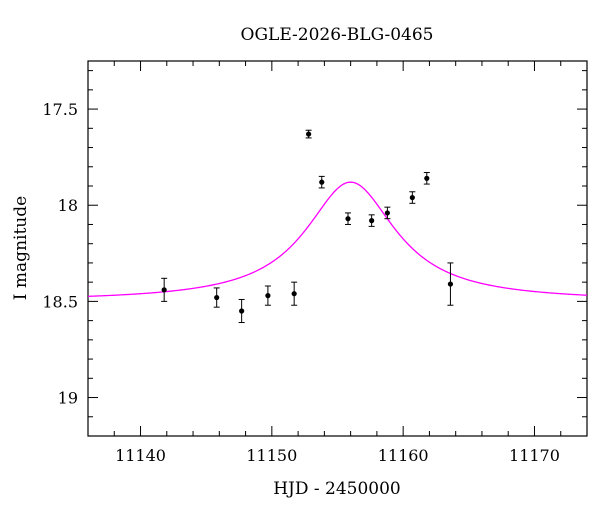 Image resolution: width=600 pixels, height=512 pixels. I want to click on x-tick-label: 11160, so click(403, 455).